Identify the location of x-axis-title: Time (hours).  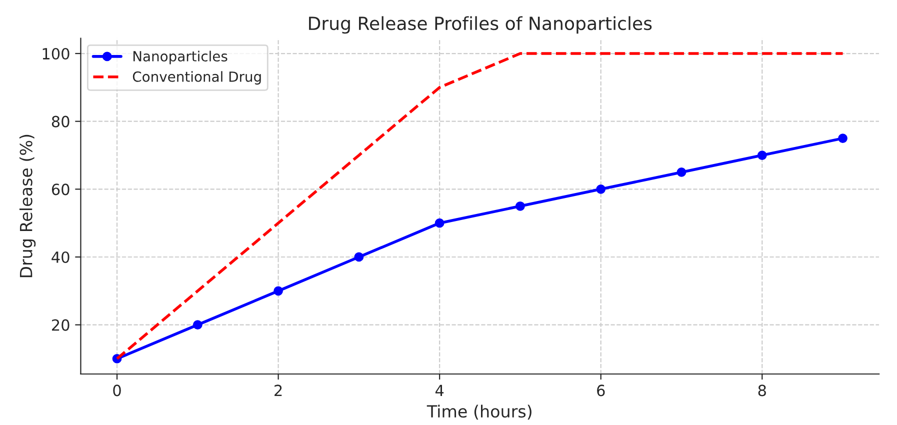
(479, 412).